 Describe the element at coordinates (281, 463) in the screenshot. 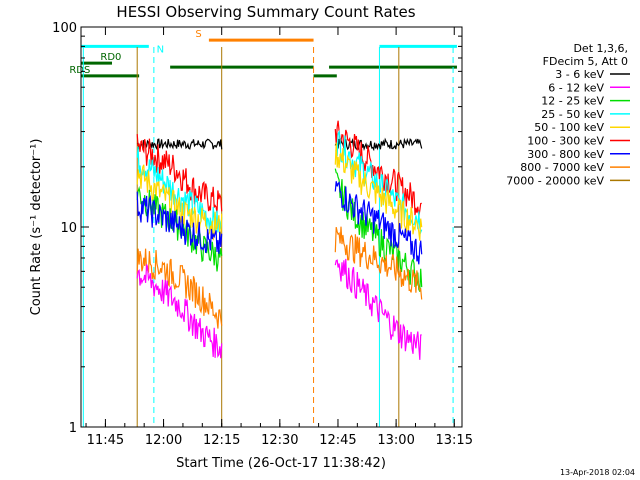

I see `x-axis-label: Start Time (26-Oct-17 11:38:42)` at that location.